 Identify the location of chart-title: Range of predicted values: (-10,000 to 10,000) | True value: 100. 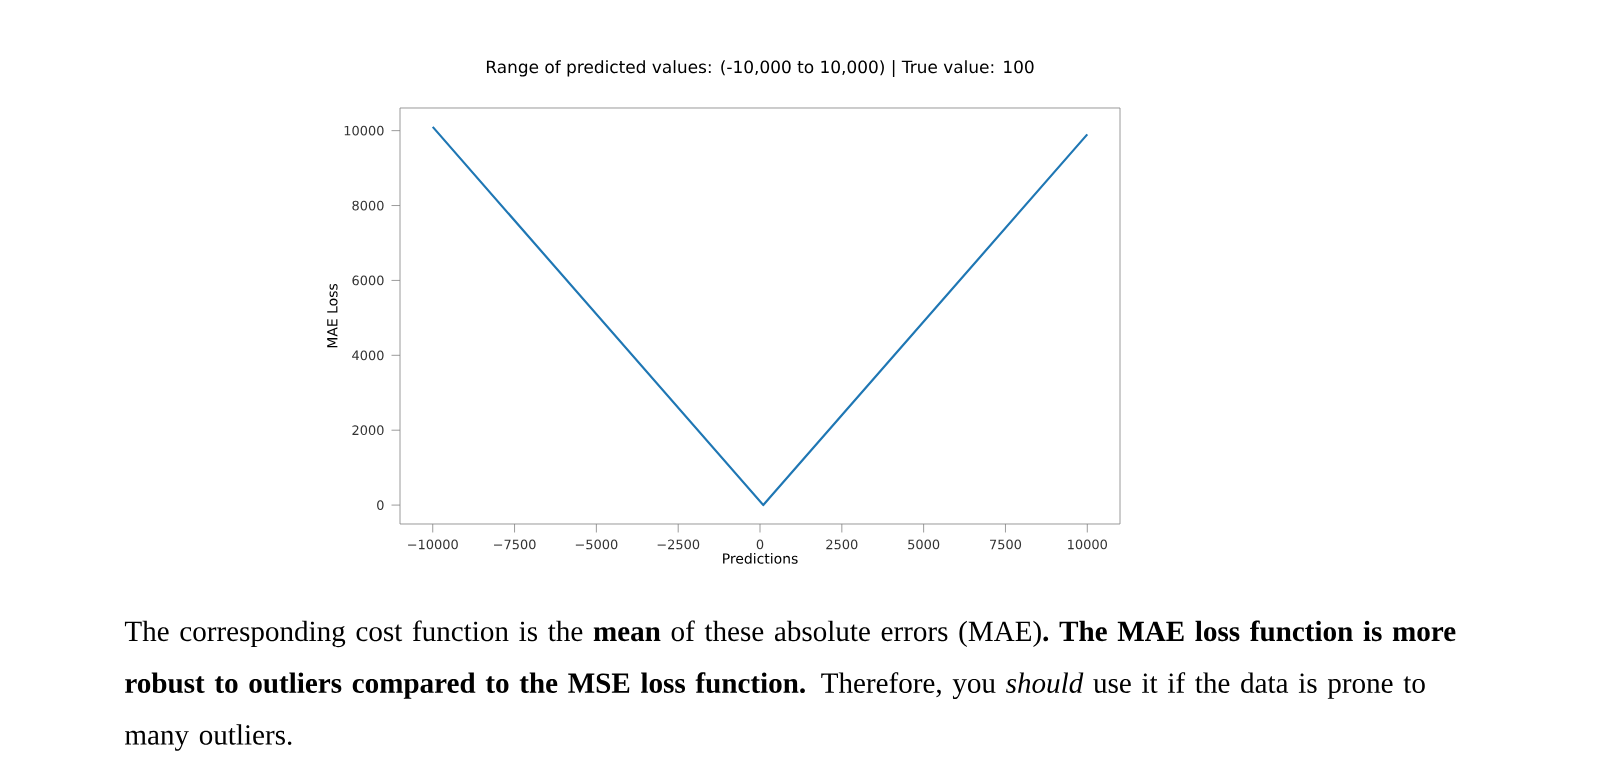
(760, 68).